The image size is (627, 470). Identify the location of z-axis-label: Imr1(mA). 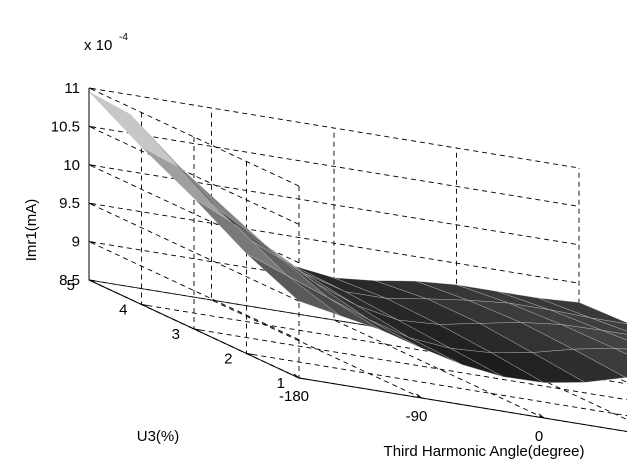
(31, 230).